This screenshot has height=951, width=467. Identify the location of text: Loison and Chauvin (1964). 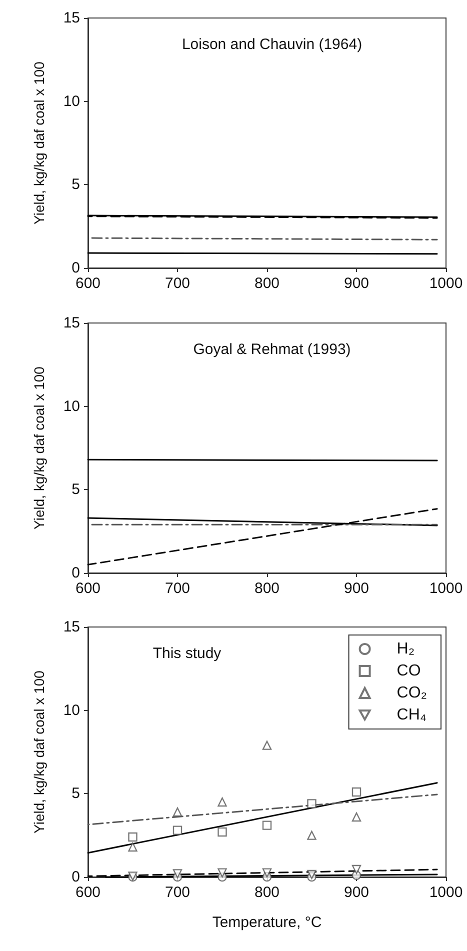
(272, 44).